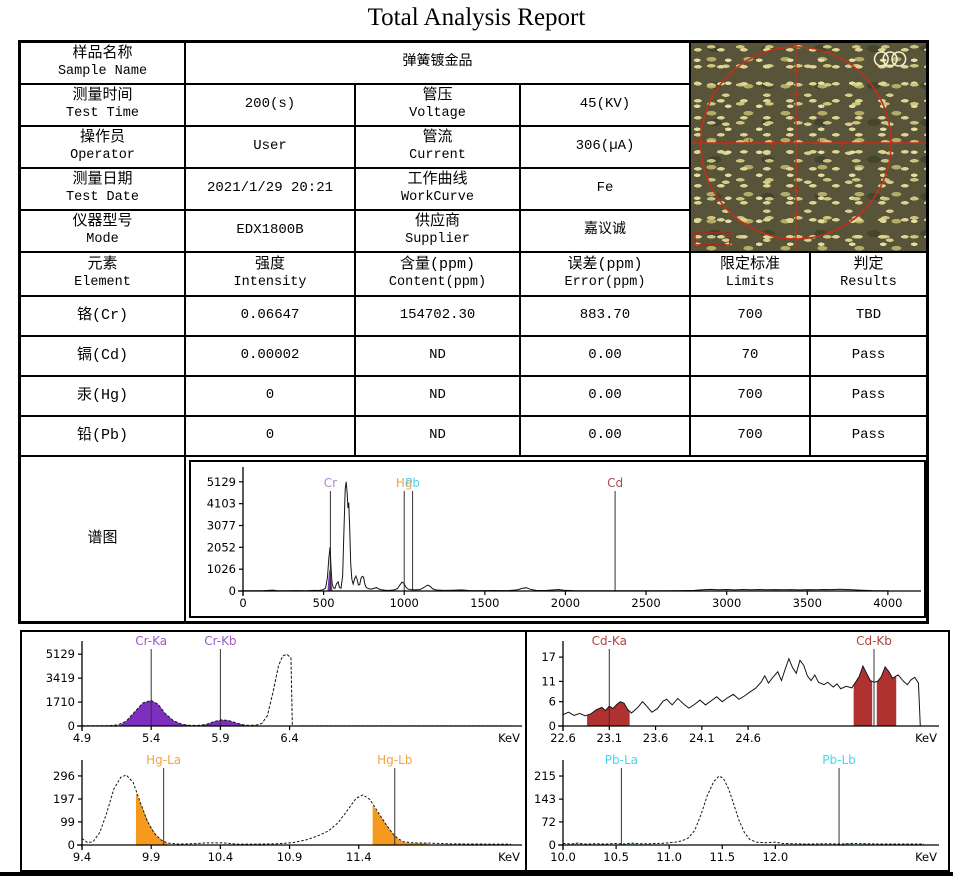 The image size is (953, 881). Describe the element at coordinates (270, 231) in the screenshot. I see `mode-value: EDX1800B` at that location.